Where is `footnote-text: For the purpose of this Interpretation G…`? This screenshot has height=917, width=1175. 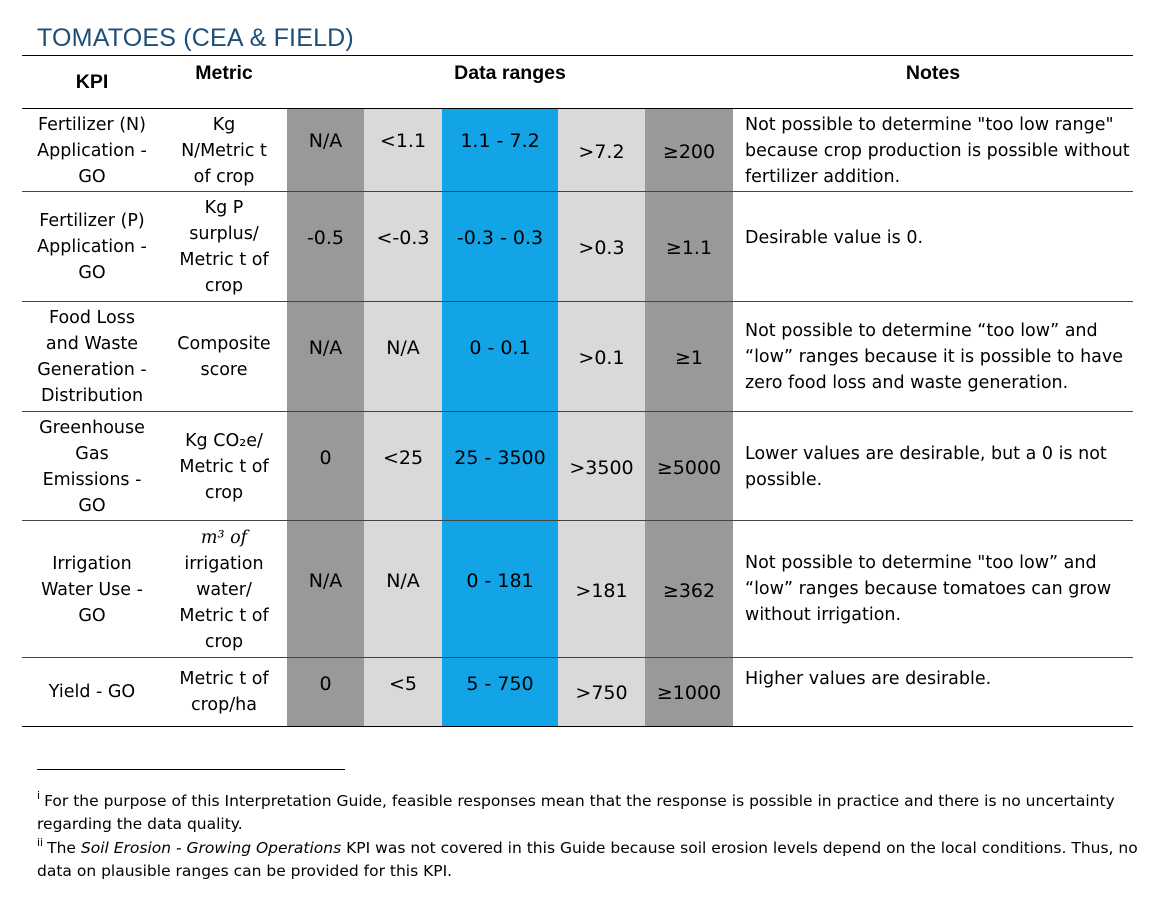 footnote-text: For the purpose of this Interpretation G… is located at coordinates (576, 812).